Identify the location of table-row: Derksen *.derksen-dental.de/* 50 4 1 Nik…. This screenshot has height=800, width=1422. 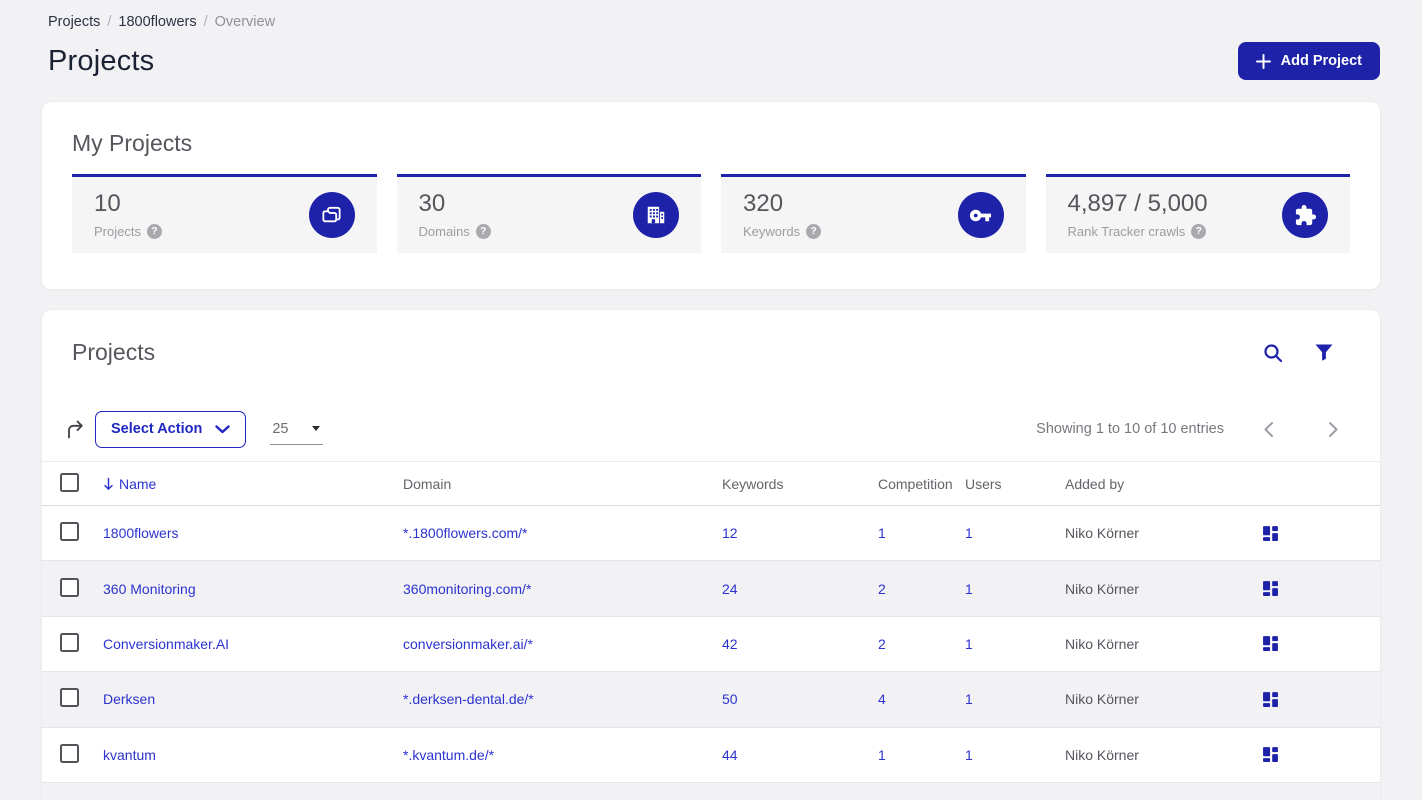
(711, 700).